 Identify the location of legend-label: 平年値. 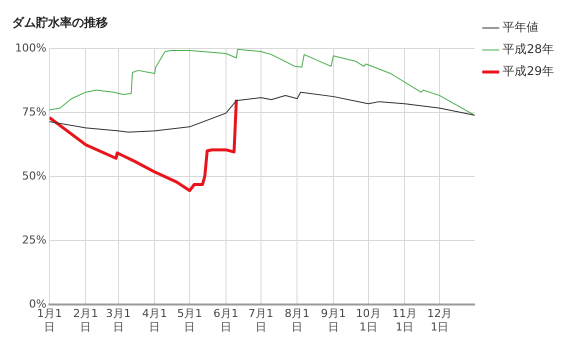
(520, 27).